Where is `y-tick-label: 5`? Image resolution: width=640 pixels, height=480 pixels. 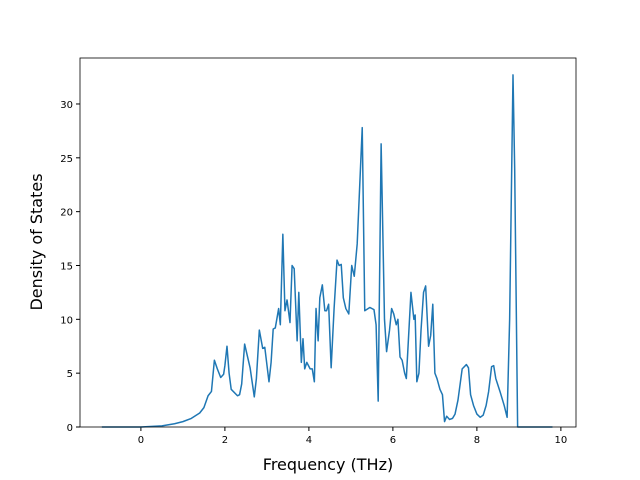 y-tick-label: 5 is located at coordinates (70, 374).